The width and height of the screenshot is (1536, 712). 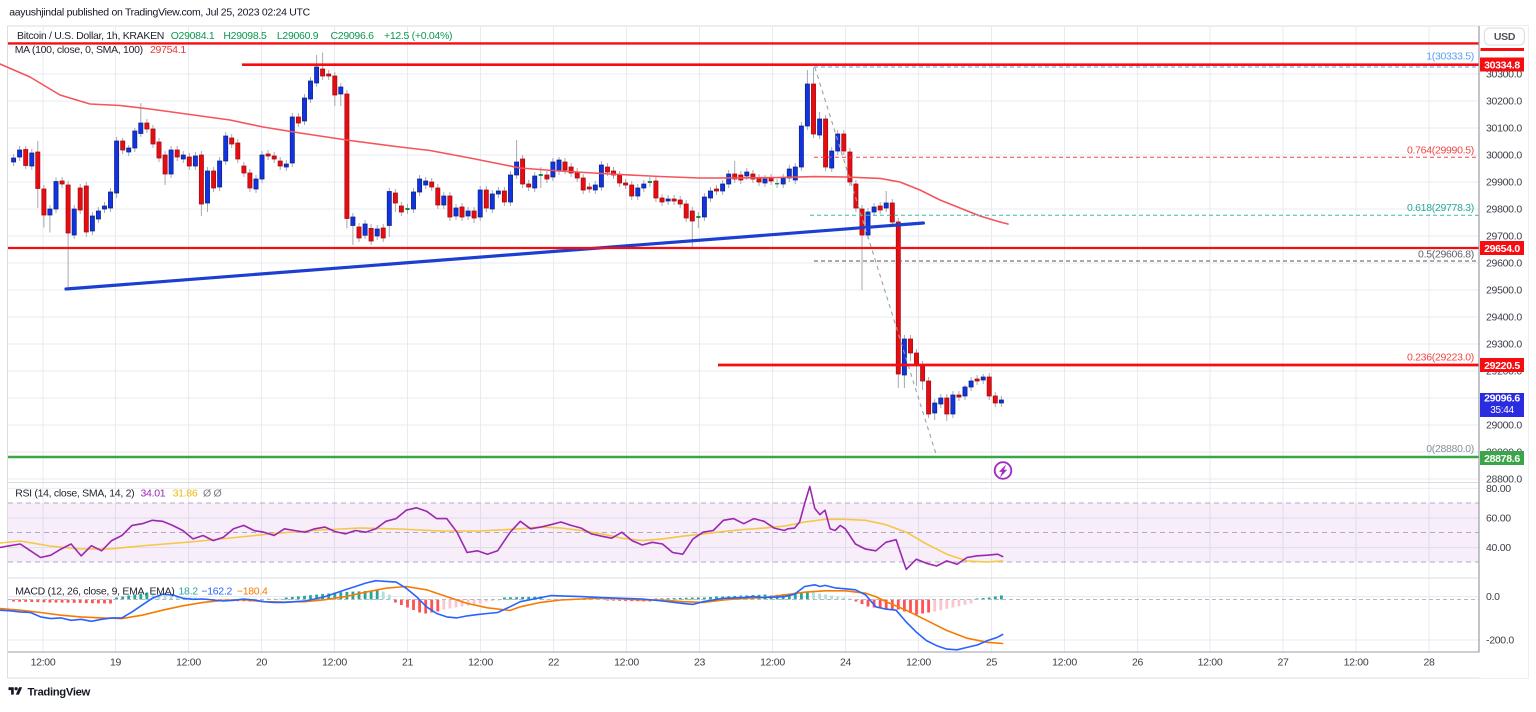 I want to click on svg-text: 60.00, so click(x=1498, y=519).